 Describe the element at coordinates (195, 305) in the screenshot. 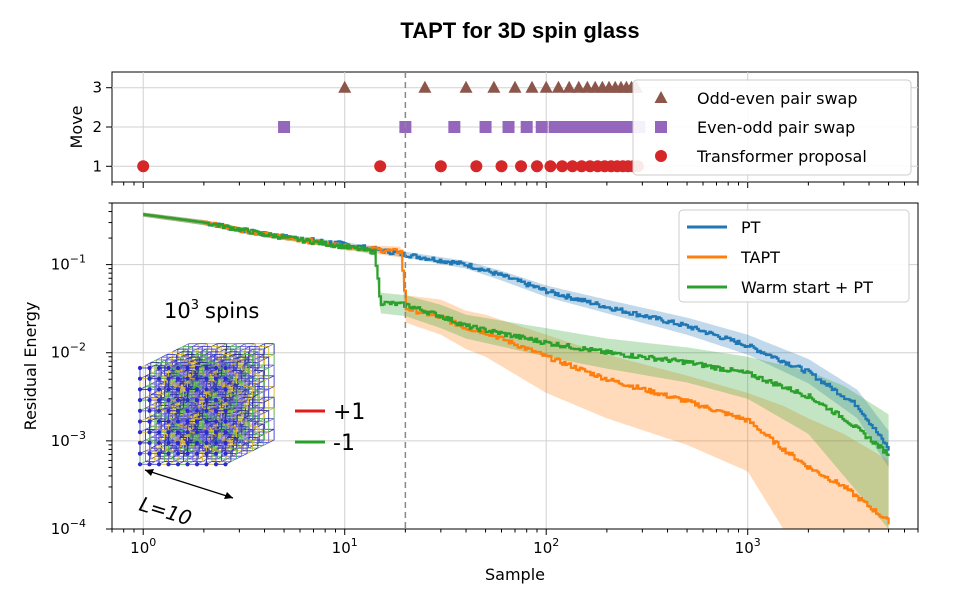

I see `inset-spins-exp: 3` at that location.